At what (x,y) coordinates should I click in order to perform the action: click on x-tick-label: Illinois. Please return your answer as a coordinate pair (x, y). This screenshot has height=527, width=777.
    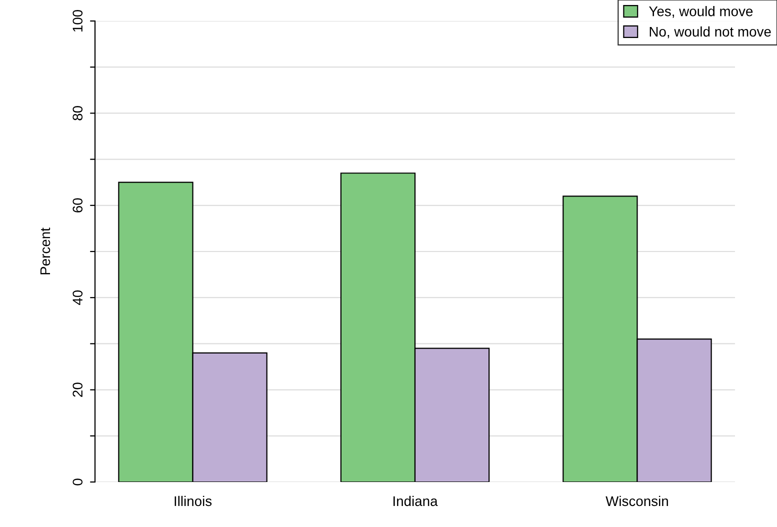
    Looking at the image, I should click on (193, 501).